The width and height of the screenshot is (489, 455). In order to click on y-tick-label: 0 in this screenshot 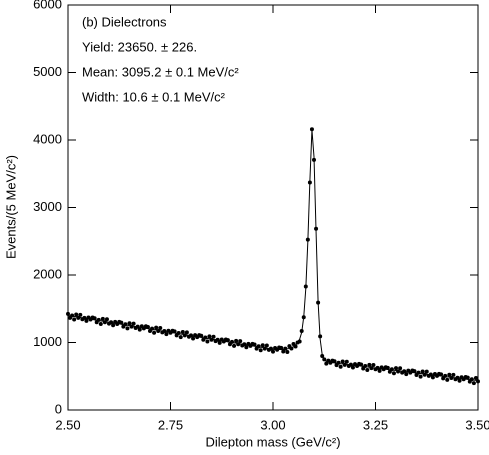, I will do `click(58, 408)`.